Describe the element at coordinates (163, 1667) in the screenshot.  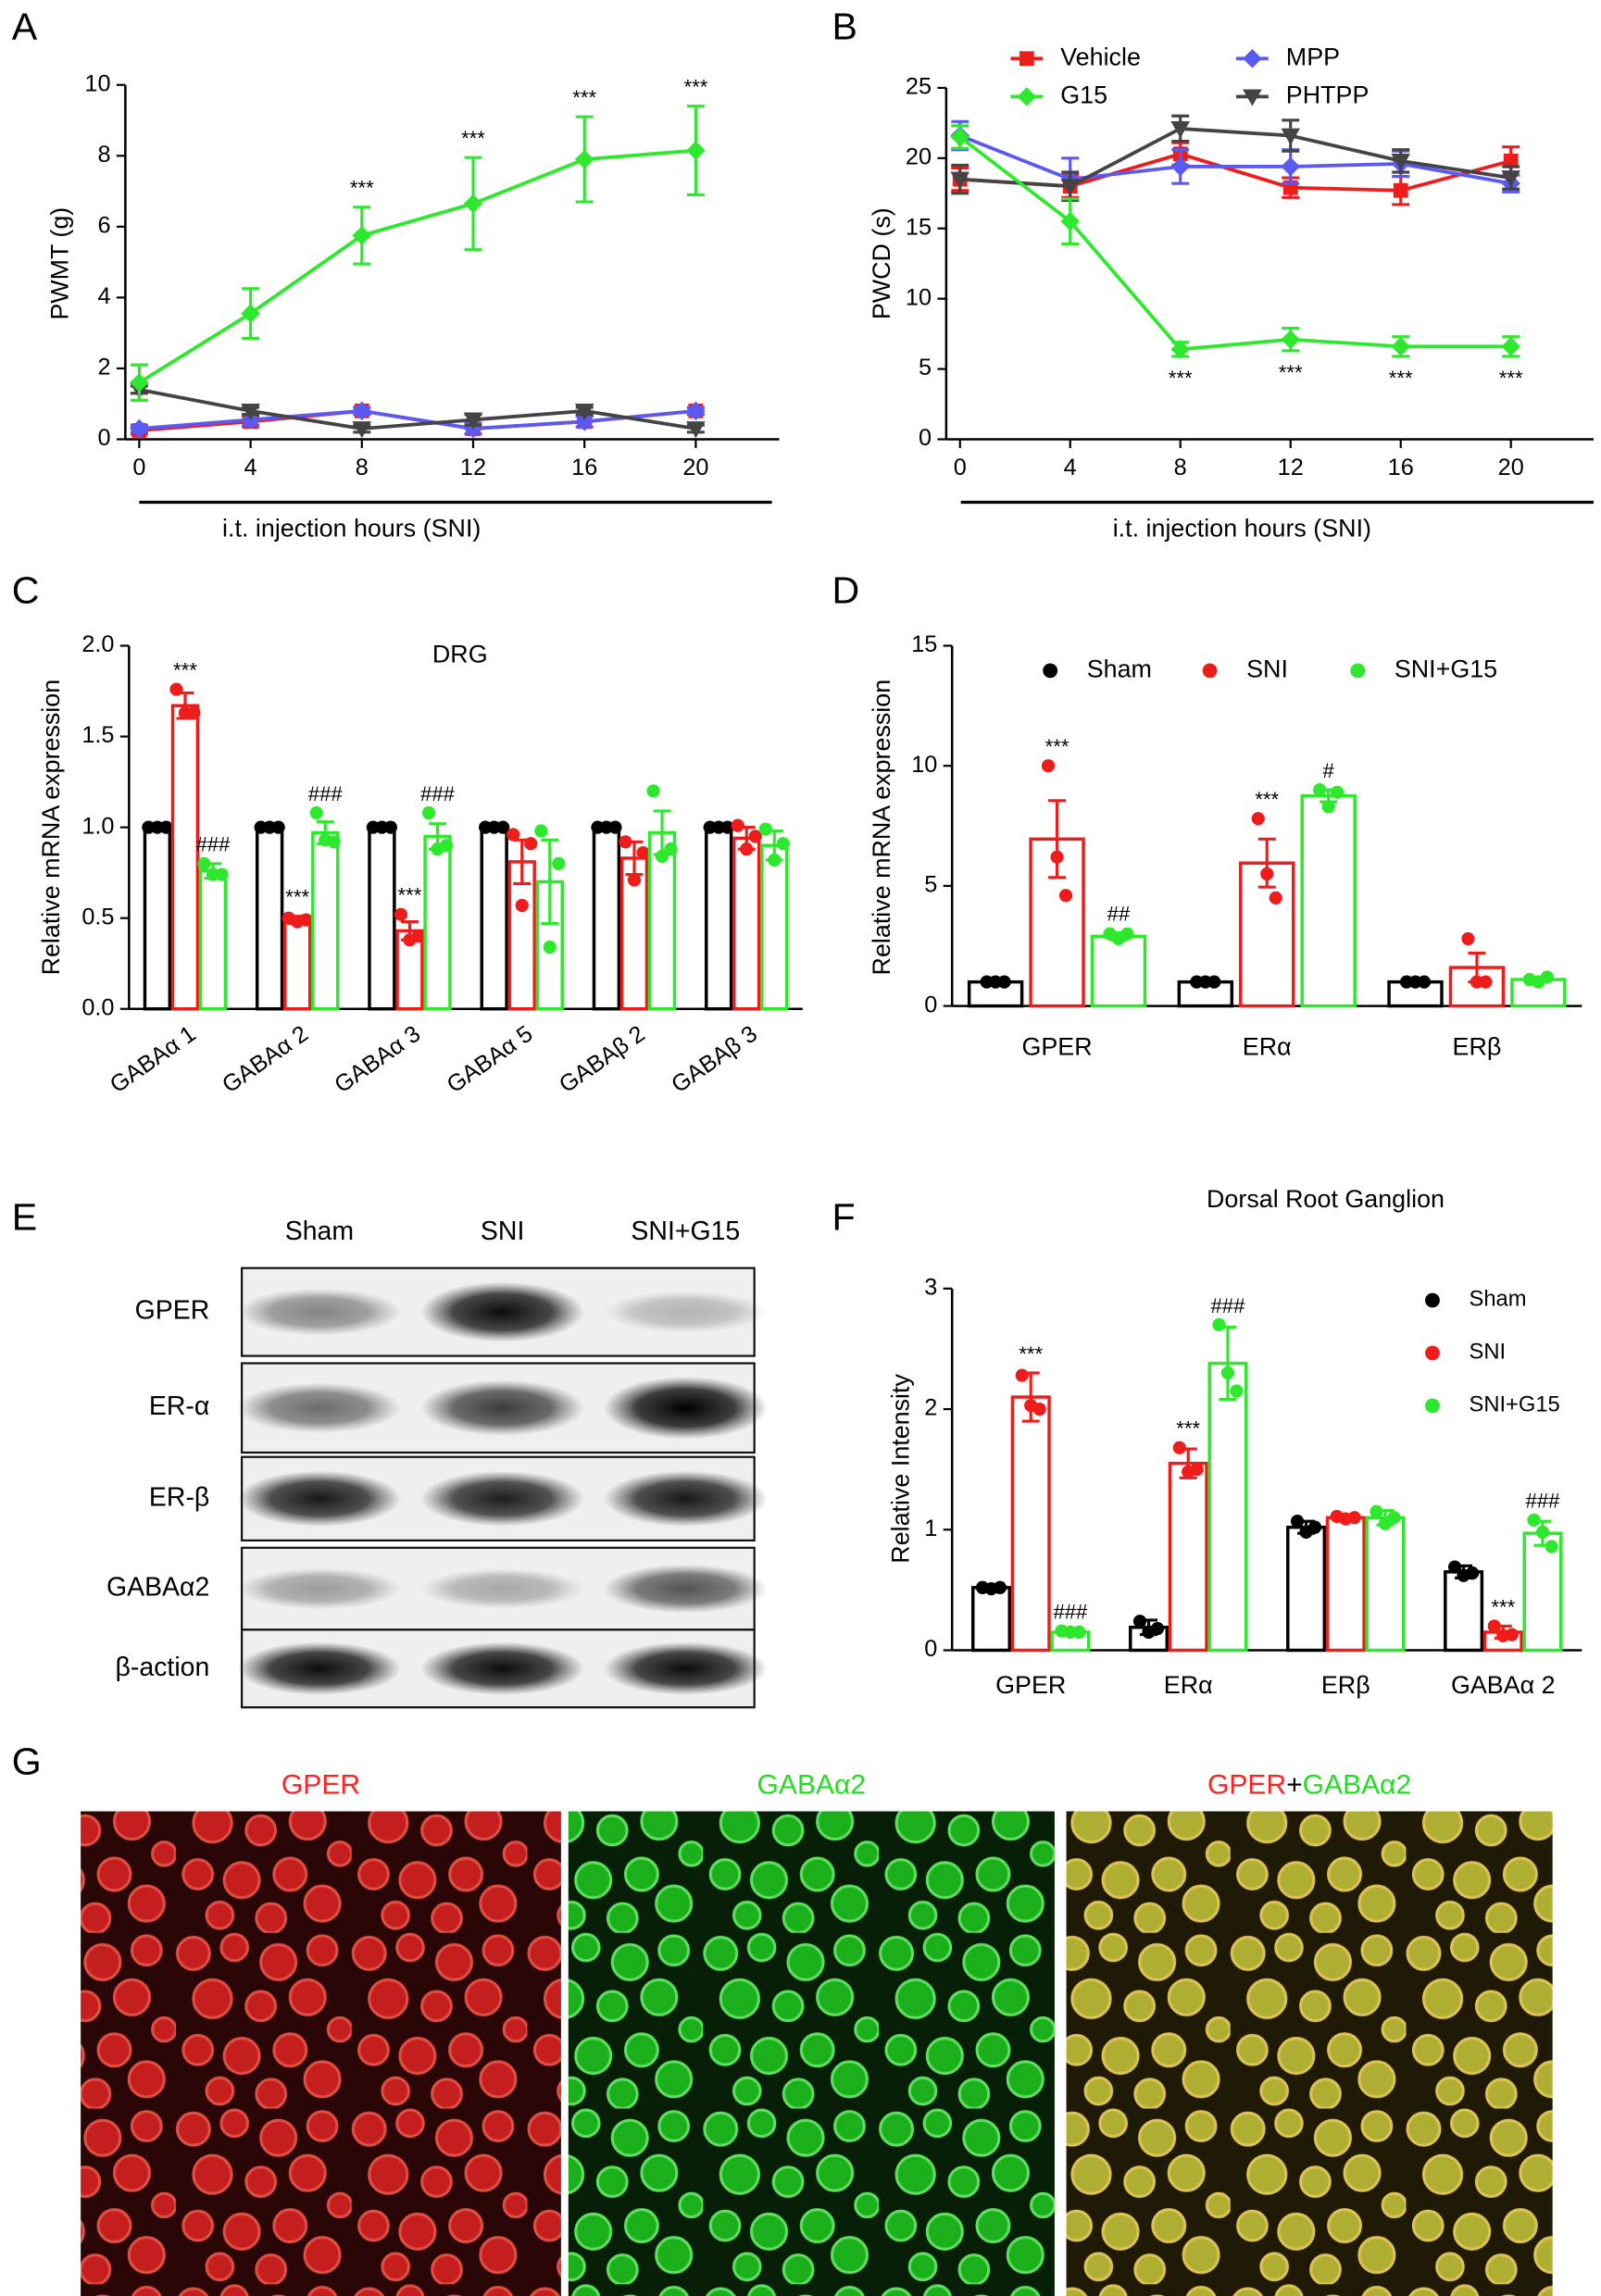
I see `row-label: β-action` at that location.